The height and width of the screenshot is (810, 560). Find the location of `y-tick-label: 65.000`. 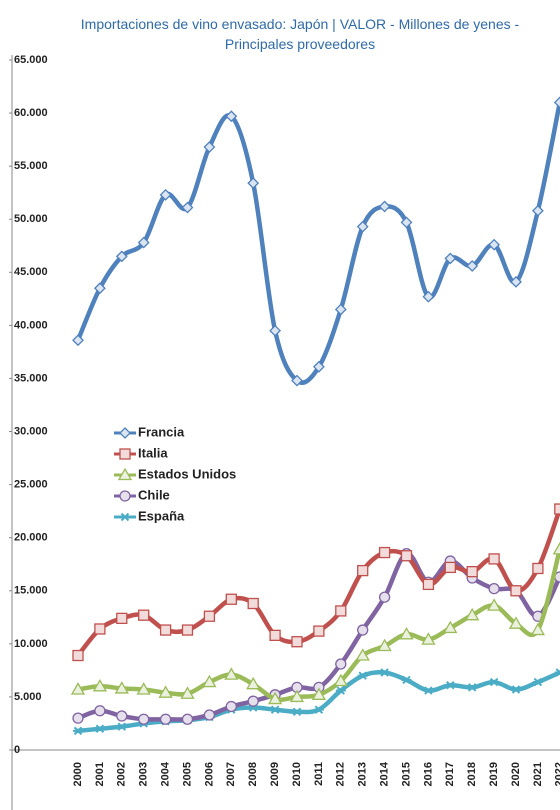

y-tick-label: 65.000 is located at coordinates (31, 60).